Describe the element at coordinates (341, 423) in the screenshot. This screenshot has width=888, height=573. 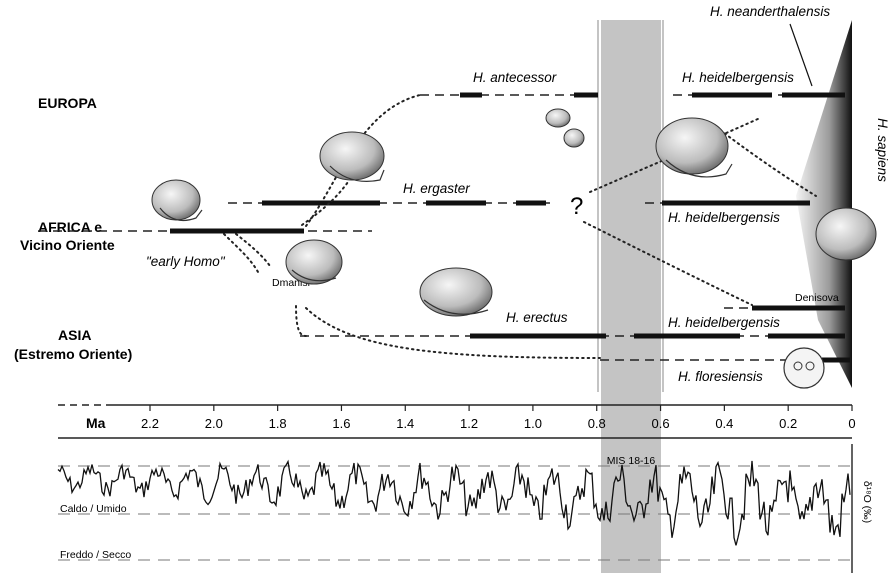
I see `axis-tick-label: 1.6` at that location.